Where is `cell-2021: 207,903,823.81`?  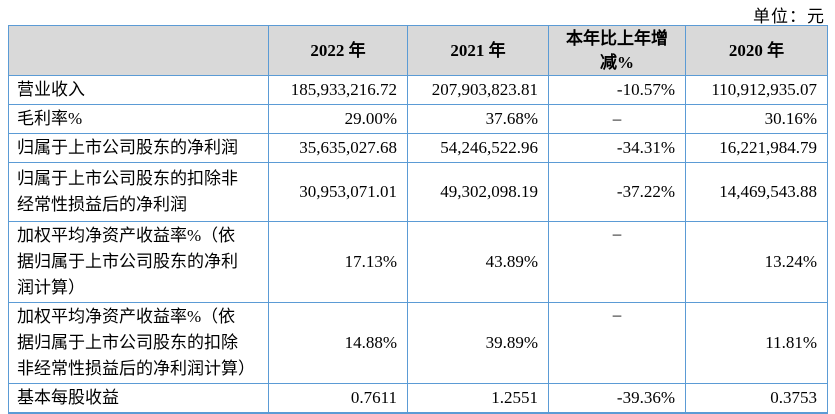 cell-2021: 207,903,823.81 is located at coordinates (478, 90).